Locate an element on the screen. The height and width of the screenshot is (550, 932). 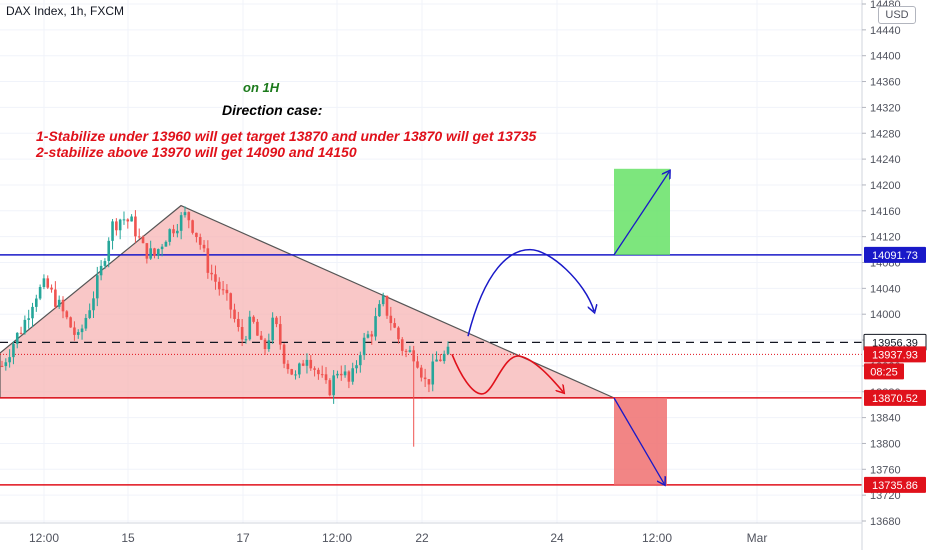
y-tick-label: 14440 is located at coordinates (885, 31).